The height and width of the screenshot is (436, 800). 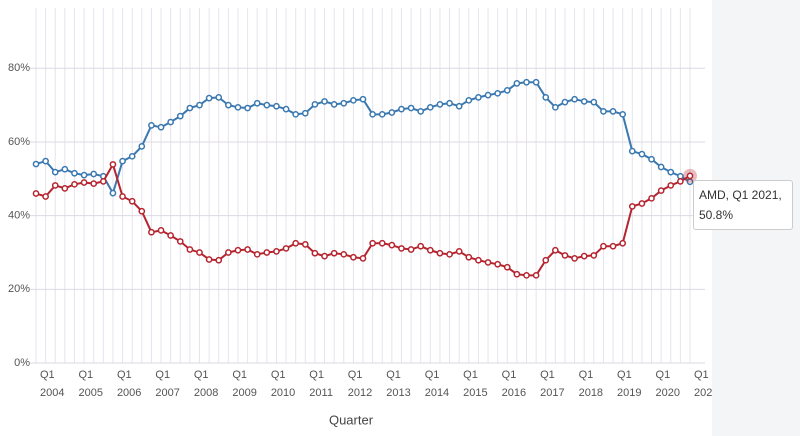 I want to click on x-tick-label: Q1 2017, so click(x=552, y=384).